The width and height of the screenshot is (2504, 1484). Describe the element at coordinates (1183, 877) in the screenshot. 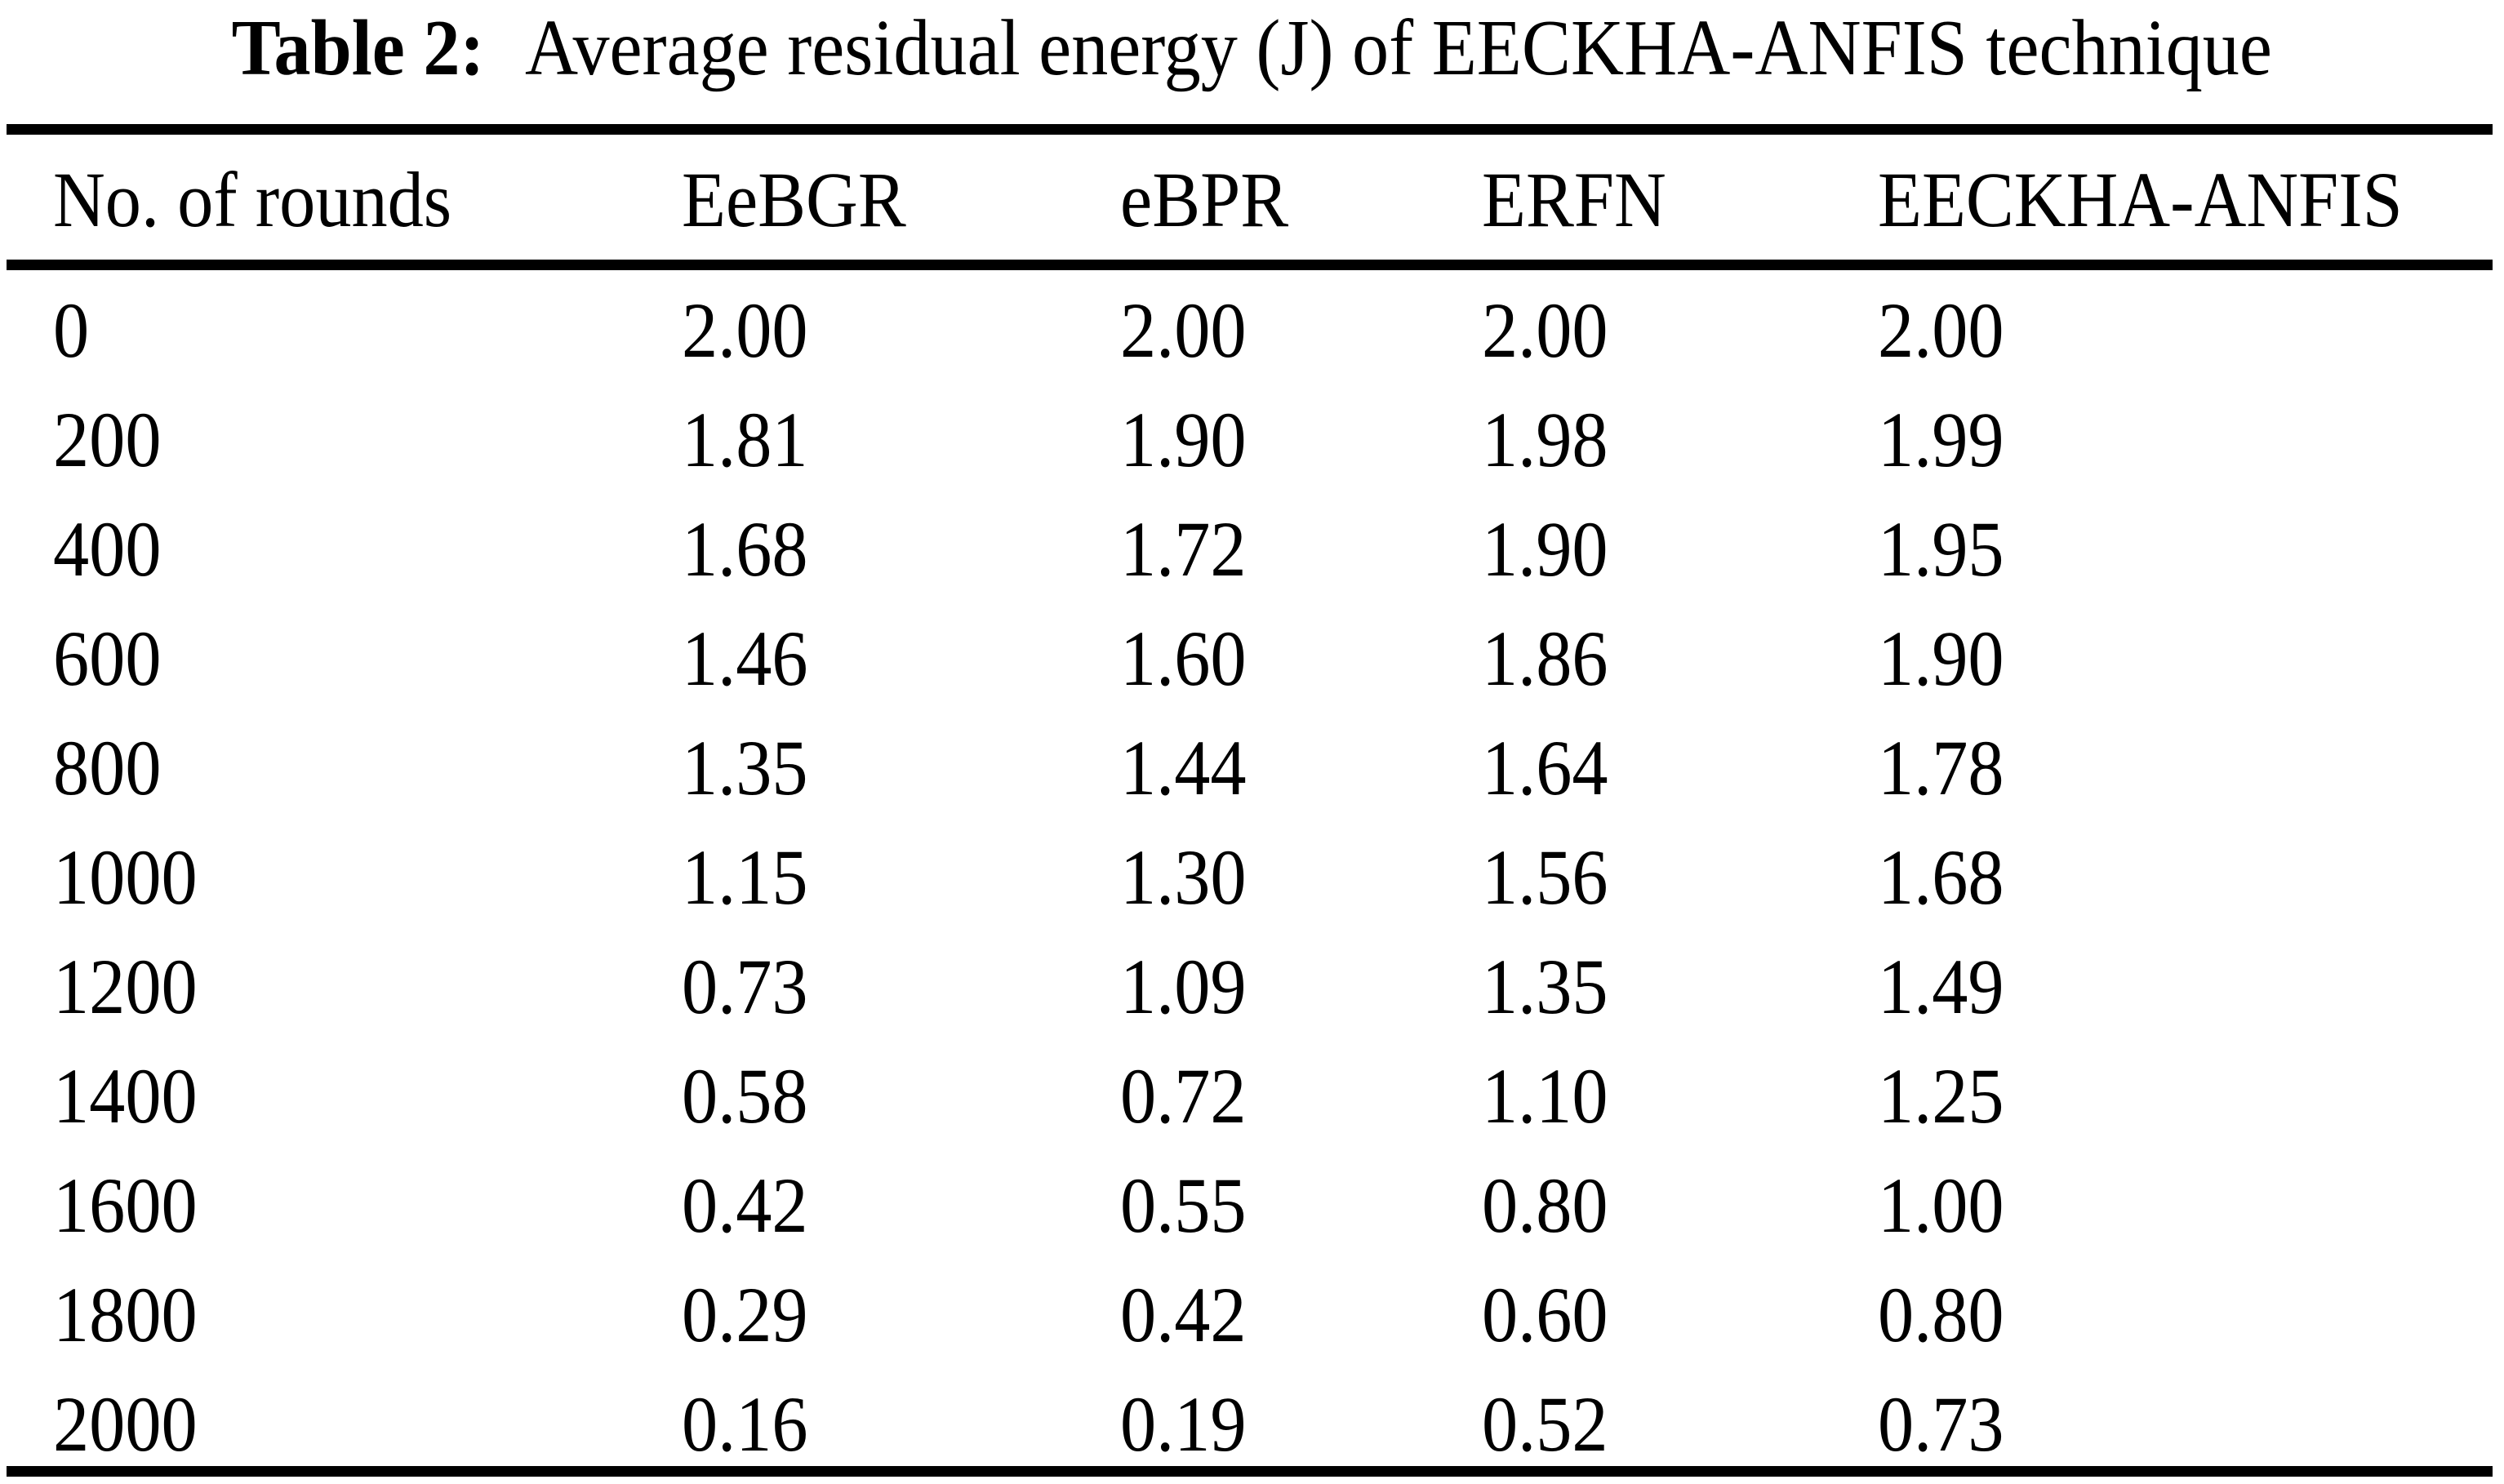

I see `table-cell-ebpr: 1.30` at that location.